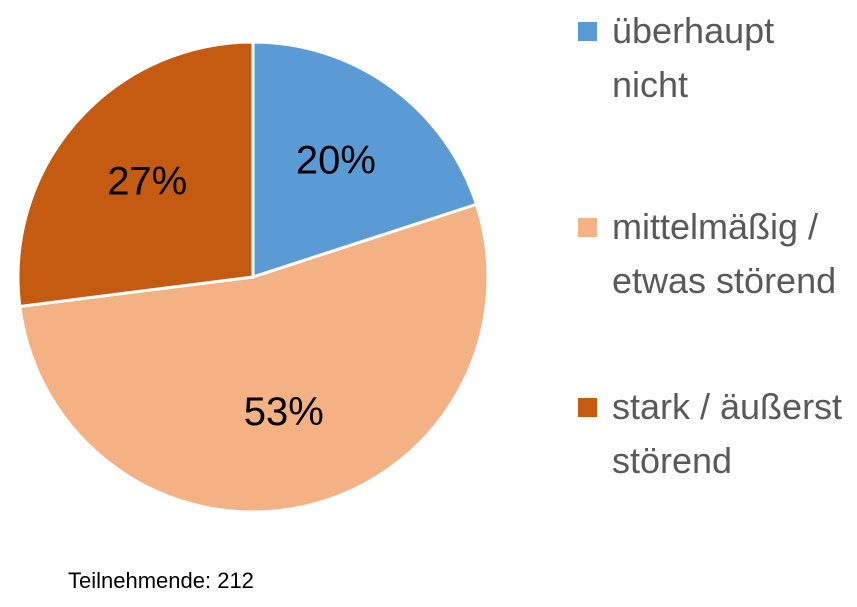 The width and height of the screenshot is (857, 607). Describe the element at coordinates (336, 160) in the screenshot. I see `data-label: 20%` at that location.